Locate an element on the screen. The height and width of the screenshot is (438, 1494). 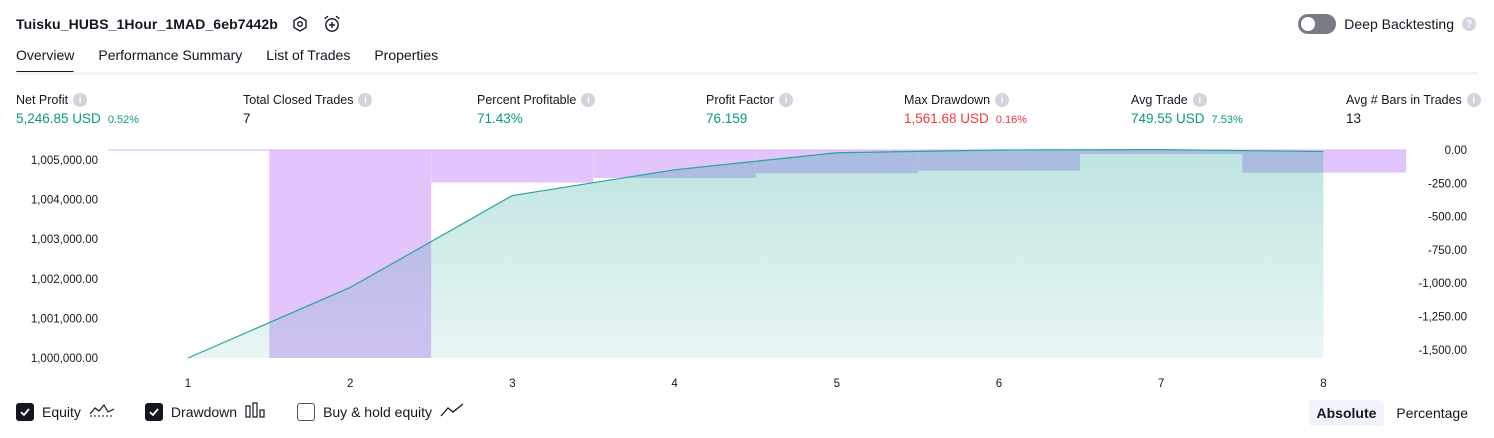
metric-percent-profitable: Percent Profitable i 71.43% is located at coordinates (536, 109).